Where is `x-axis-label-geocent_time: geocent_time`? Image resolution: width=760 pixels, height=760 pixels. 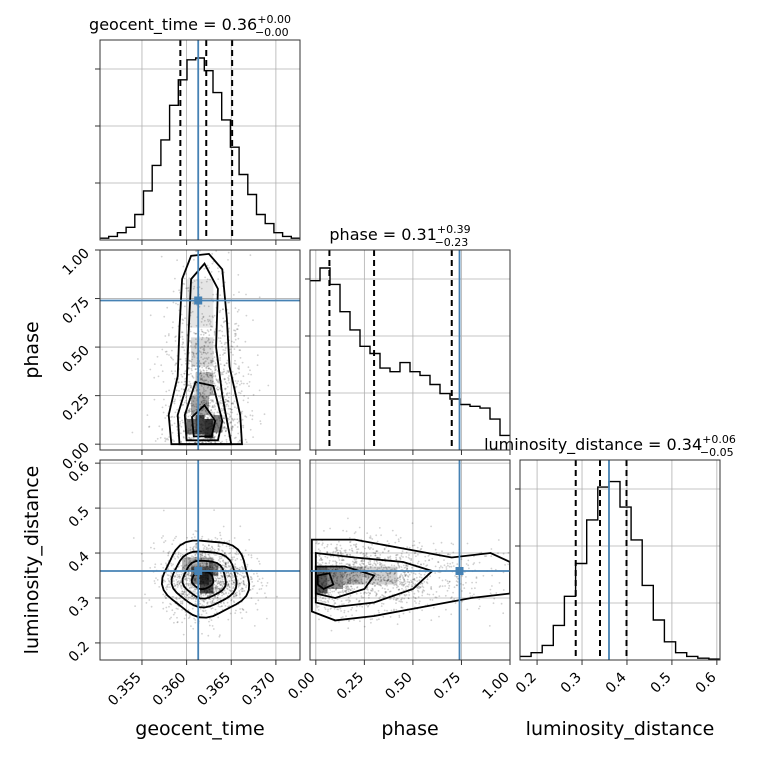
x-axis-label-geocent_time: geocent_time is located at coordinates (199, 729).